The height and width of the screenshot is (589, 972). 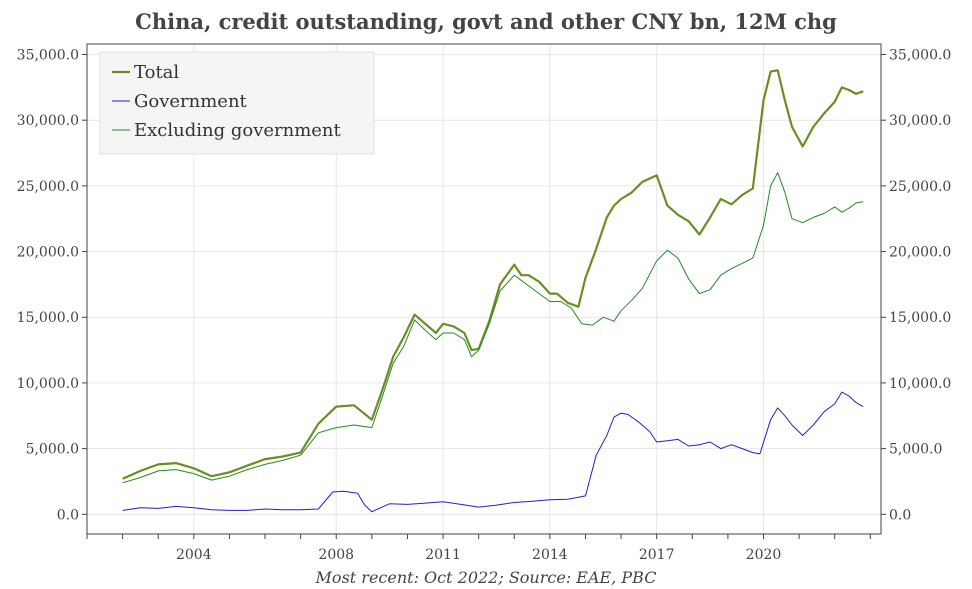 What do you see at coordinates (920, 56) in the screenshot?
I see `y-tick-label-right: 35,000.0` at bounding box center [920, 56].